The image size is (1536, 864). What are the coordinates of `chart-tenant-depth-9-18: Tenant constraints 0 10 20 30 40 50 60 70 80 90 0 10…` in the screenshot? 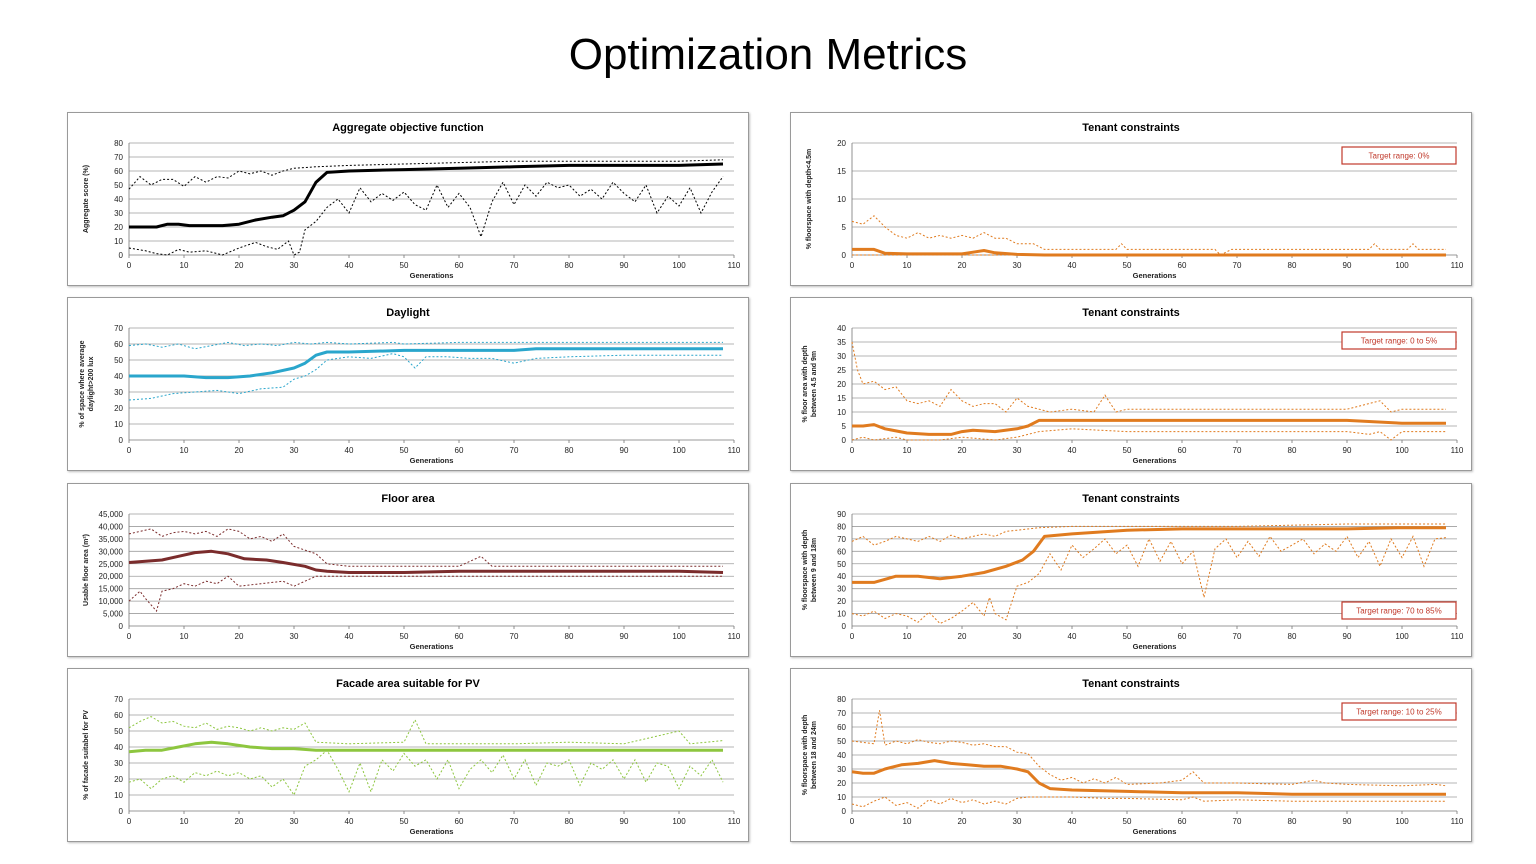 It's located at (1131, 570).